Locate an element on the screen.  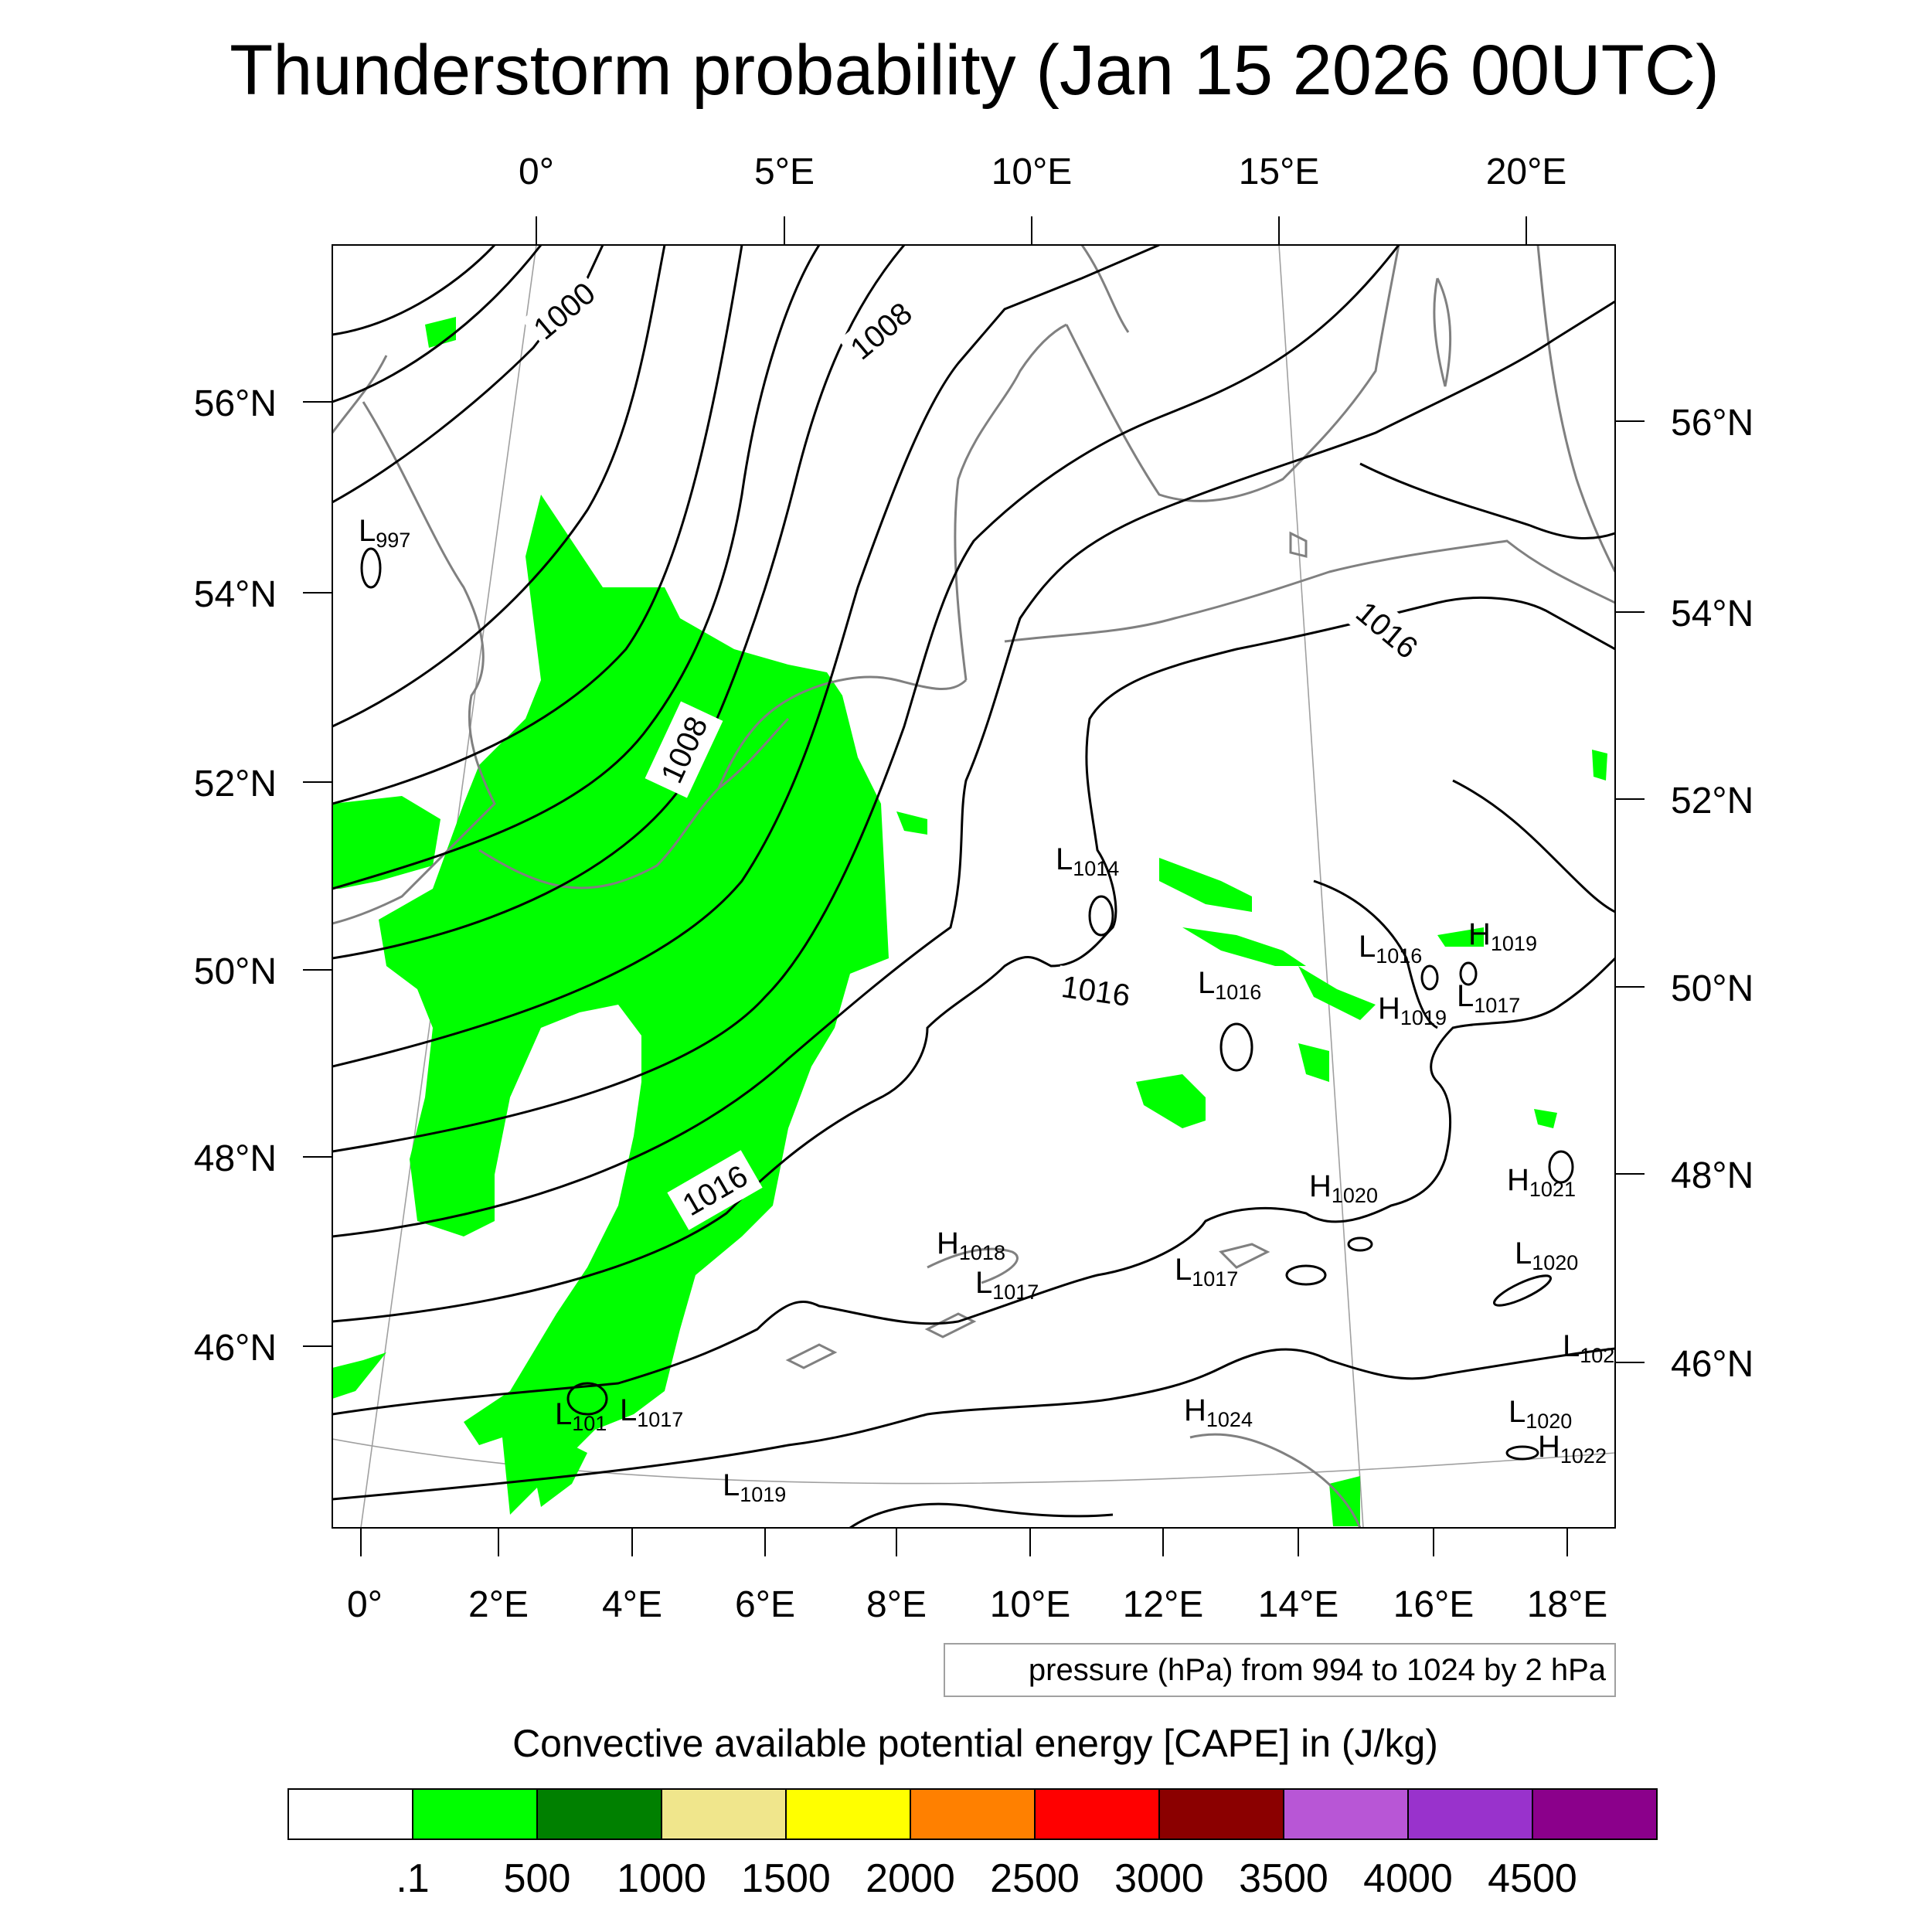
pressure-center: L101 is located at coordinates (581, 1416).